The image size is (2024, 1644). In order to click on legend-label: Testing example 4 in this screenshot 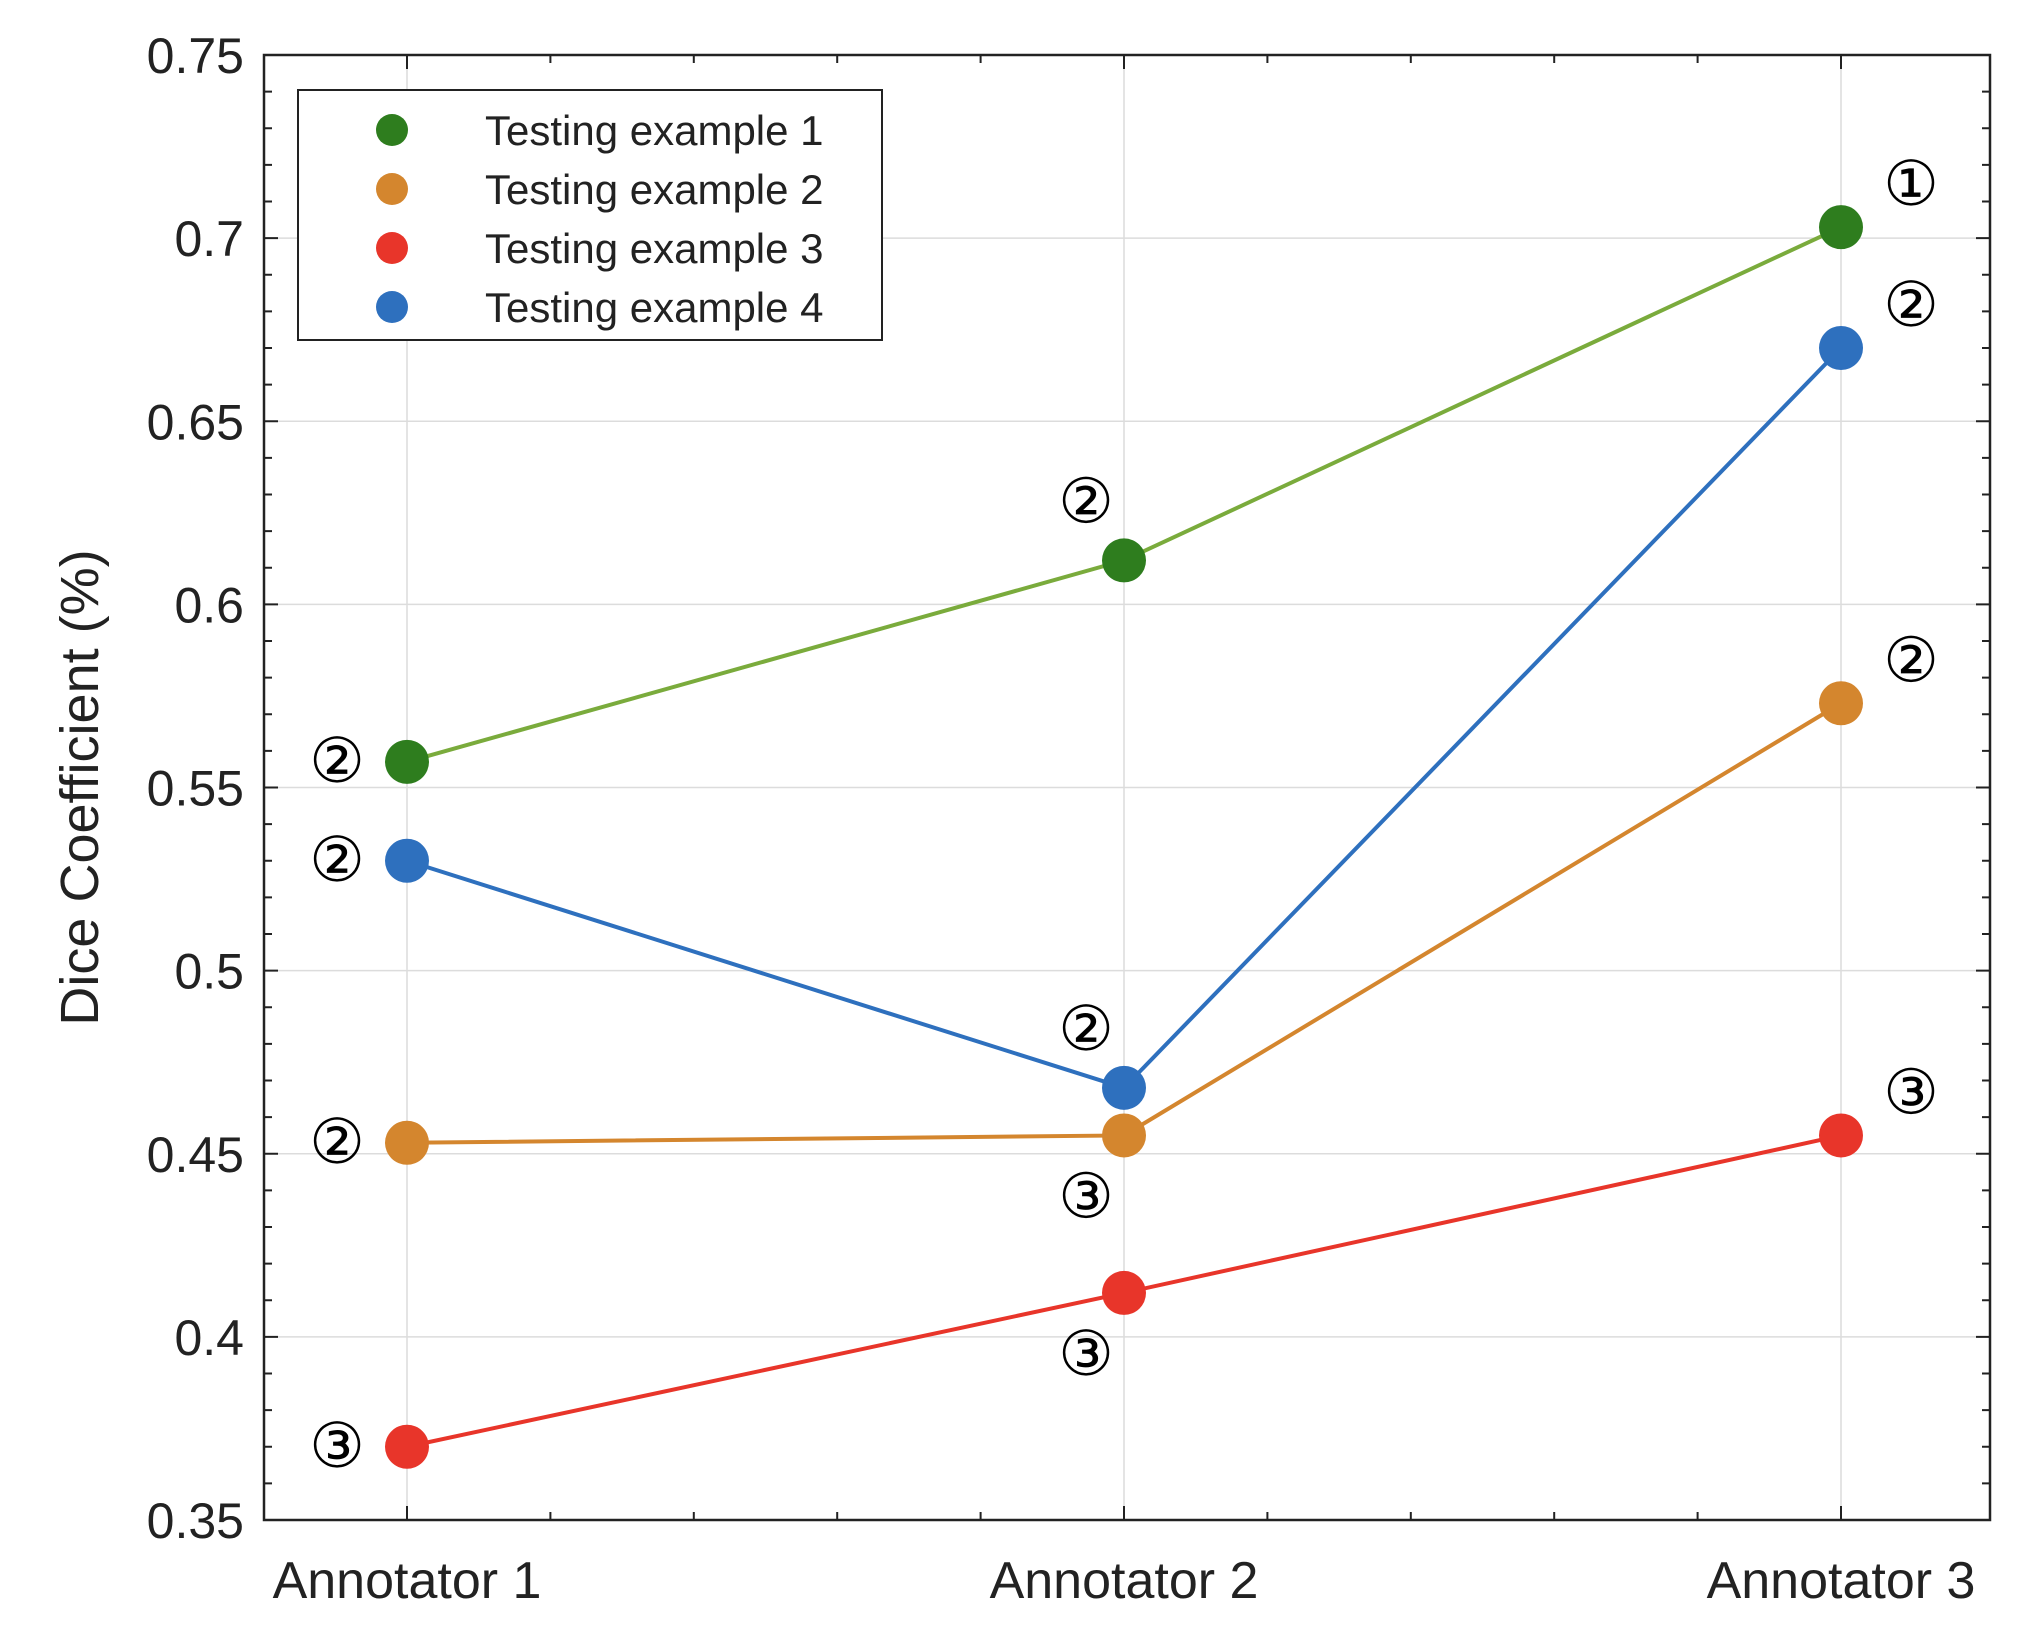, I will do `click(654, 307)`.